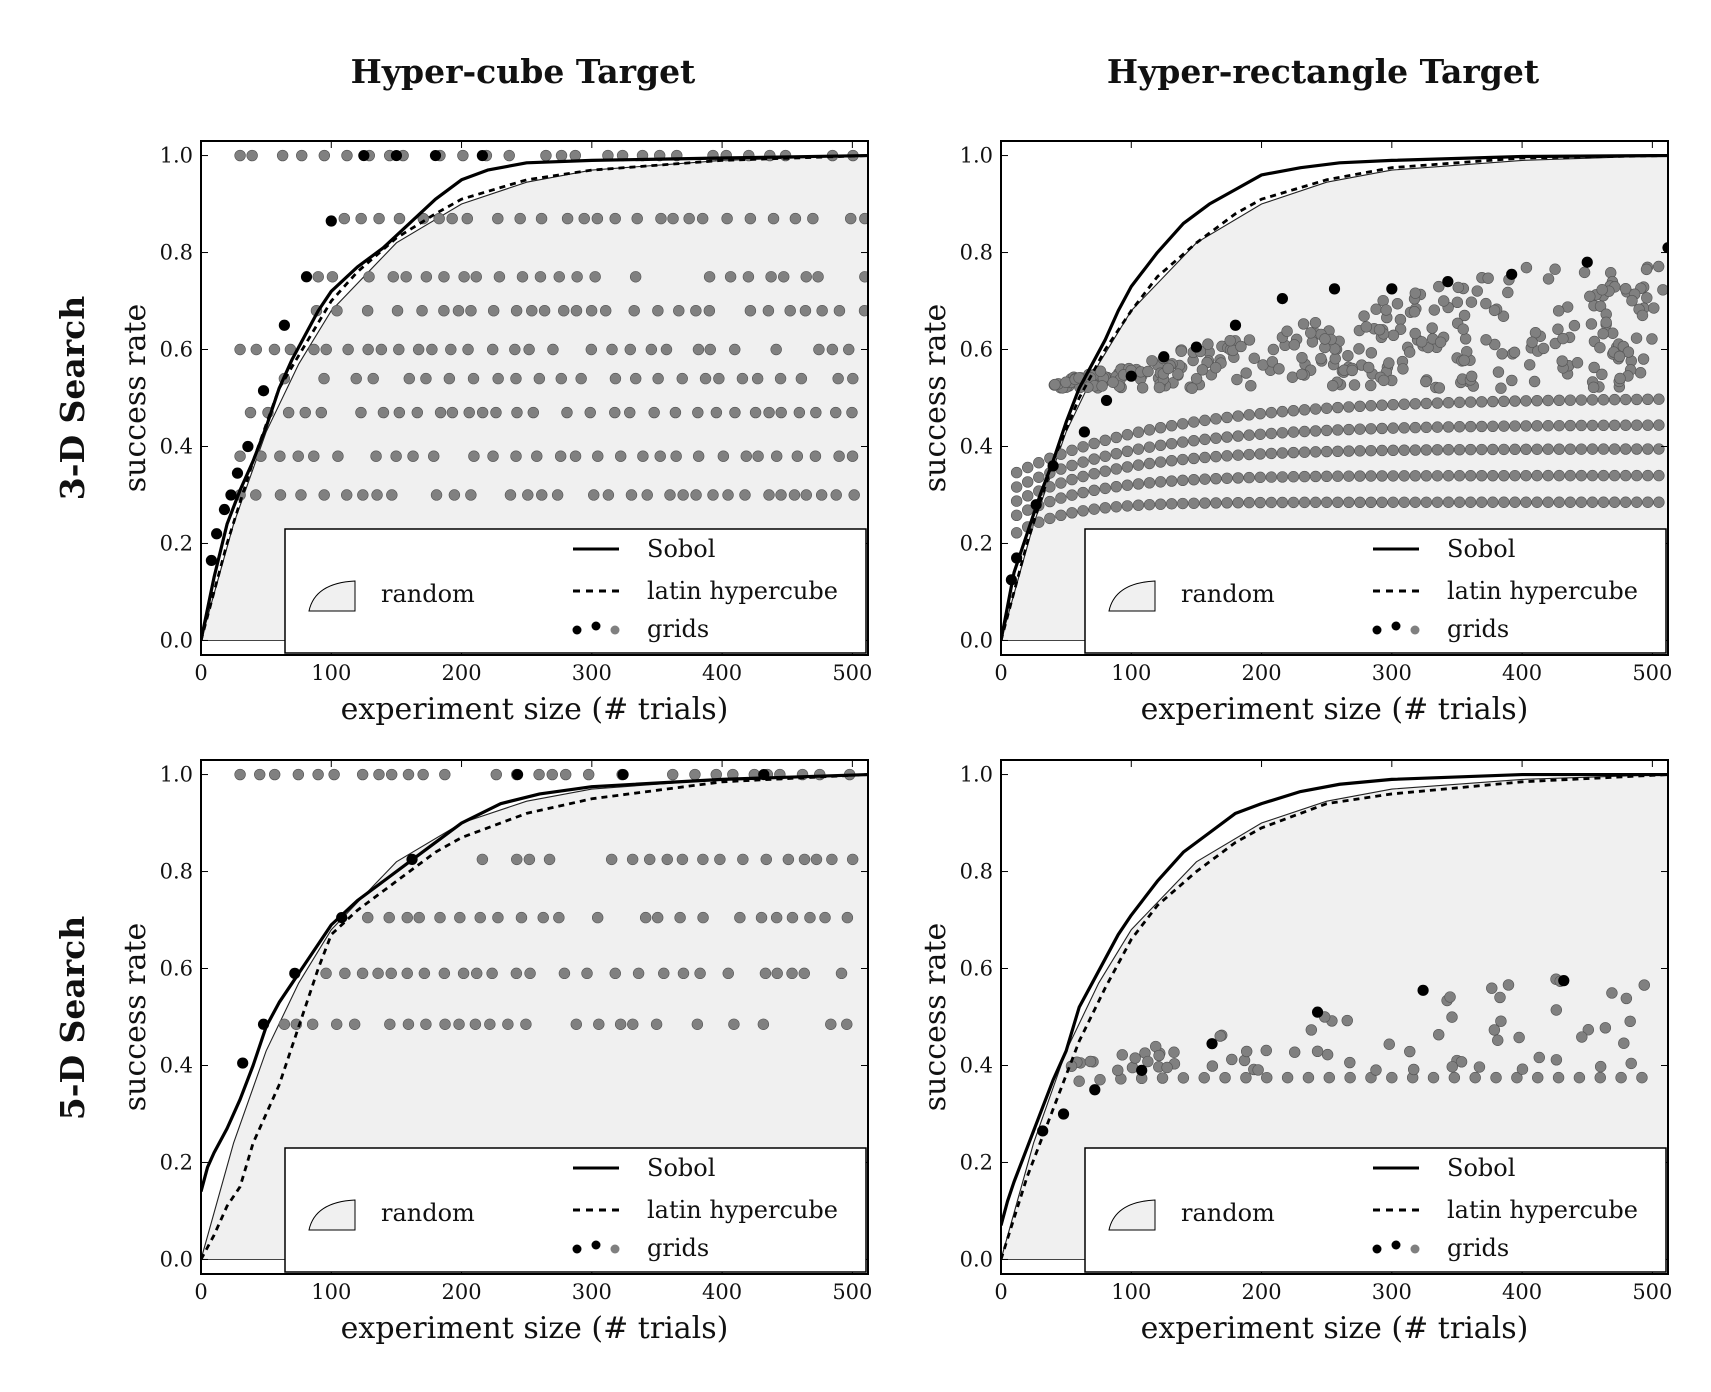  What do you see at coordinates (596, 626) in the screenshot?
I see `legend-grid-dot` at bounding box center [596, 626].